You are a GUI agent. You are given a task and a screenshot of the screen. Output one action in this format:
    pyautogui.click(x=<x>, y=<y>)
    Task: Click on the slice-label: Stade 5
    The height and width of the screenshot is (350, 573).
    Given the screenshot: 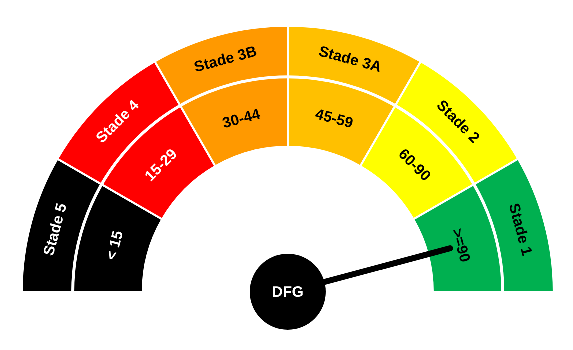 What is the action you would take?
    pyautogui.click(x=55, y=230)
    